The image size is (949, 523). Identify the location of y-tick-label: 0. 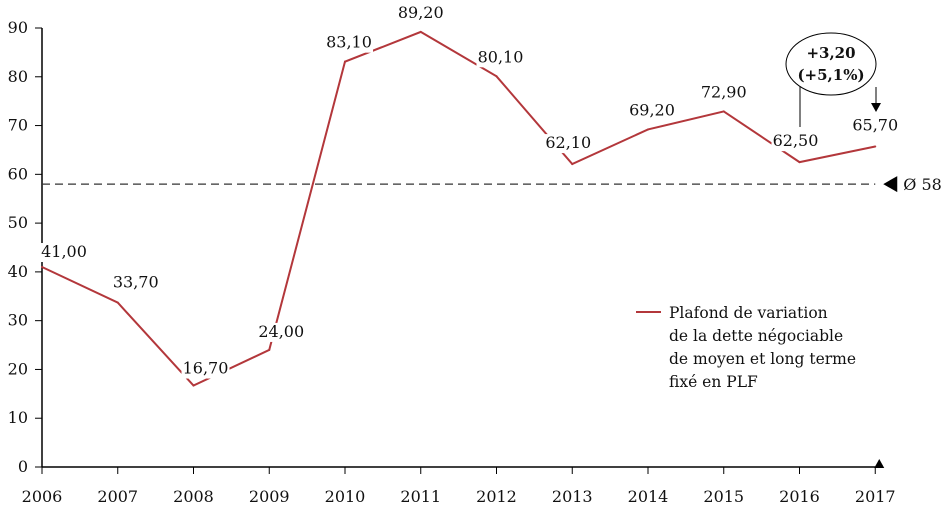
(23, 466).